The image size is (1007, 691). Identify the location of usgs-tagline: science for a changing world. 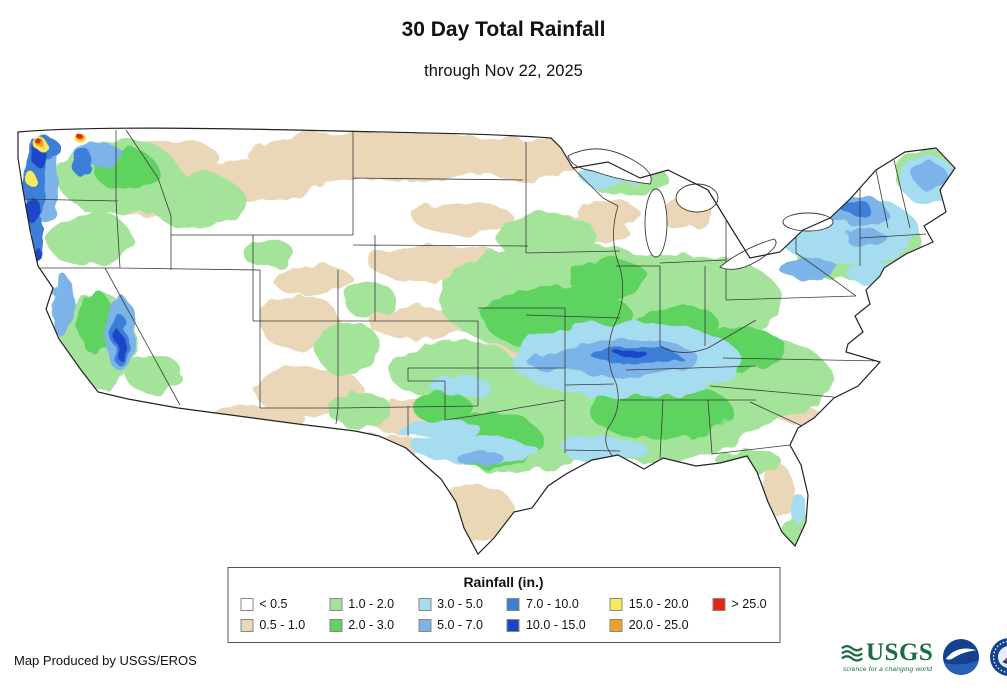
(888, 670).